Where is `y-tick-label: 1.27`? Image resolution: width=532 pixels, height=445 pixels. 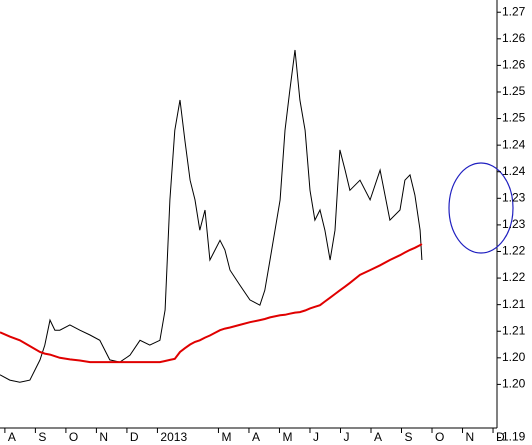
y-tick-label: 1.27 is located at coordinates (514, 11).